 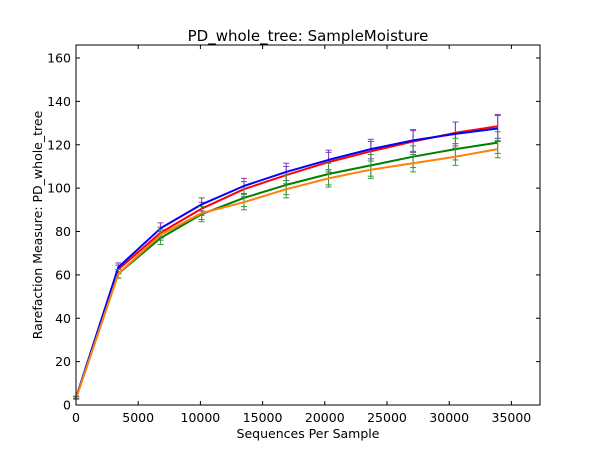 What do you see at coordinates (76, 417) in the screenshot?
I see `x-tick-label: 0` at bounding box center [76, 417].